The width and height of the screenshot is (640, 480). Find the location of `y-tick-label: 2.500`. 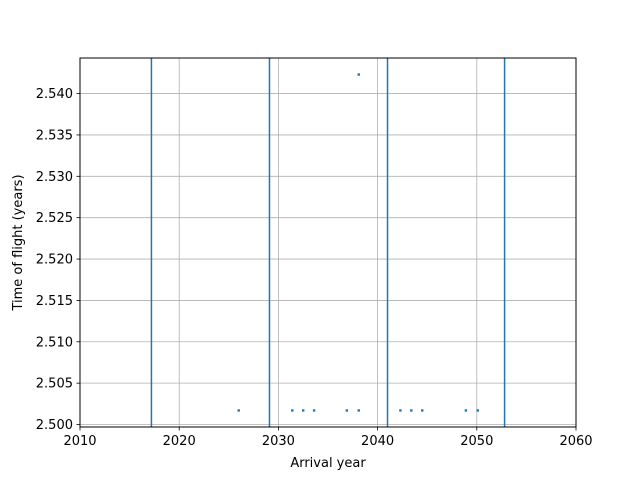

y-tick-label: 2.500 is located at coordinates (54, 425).